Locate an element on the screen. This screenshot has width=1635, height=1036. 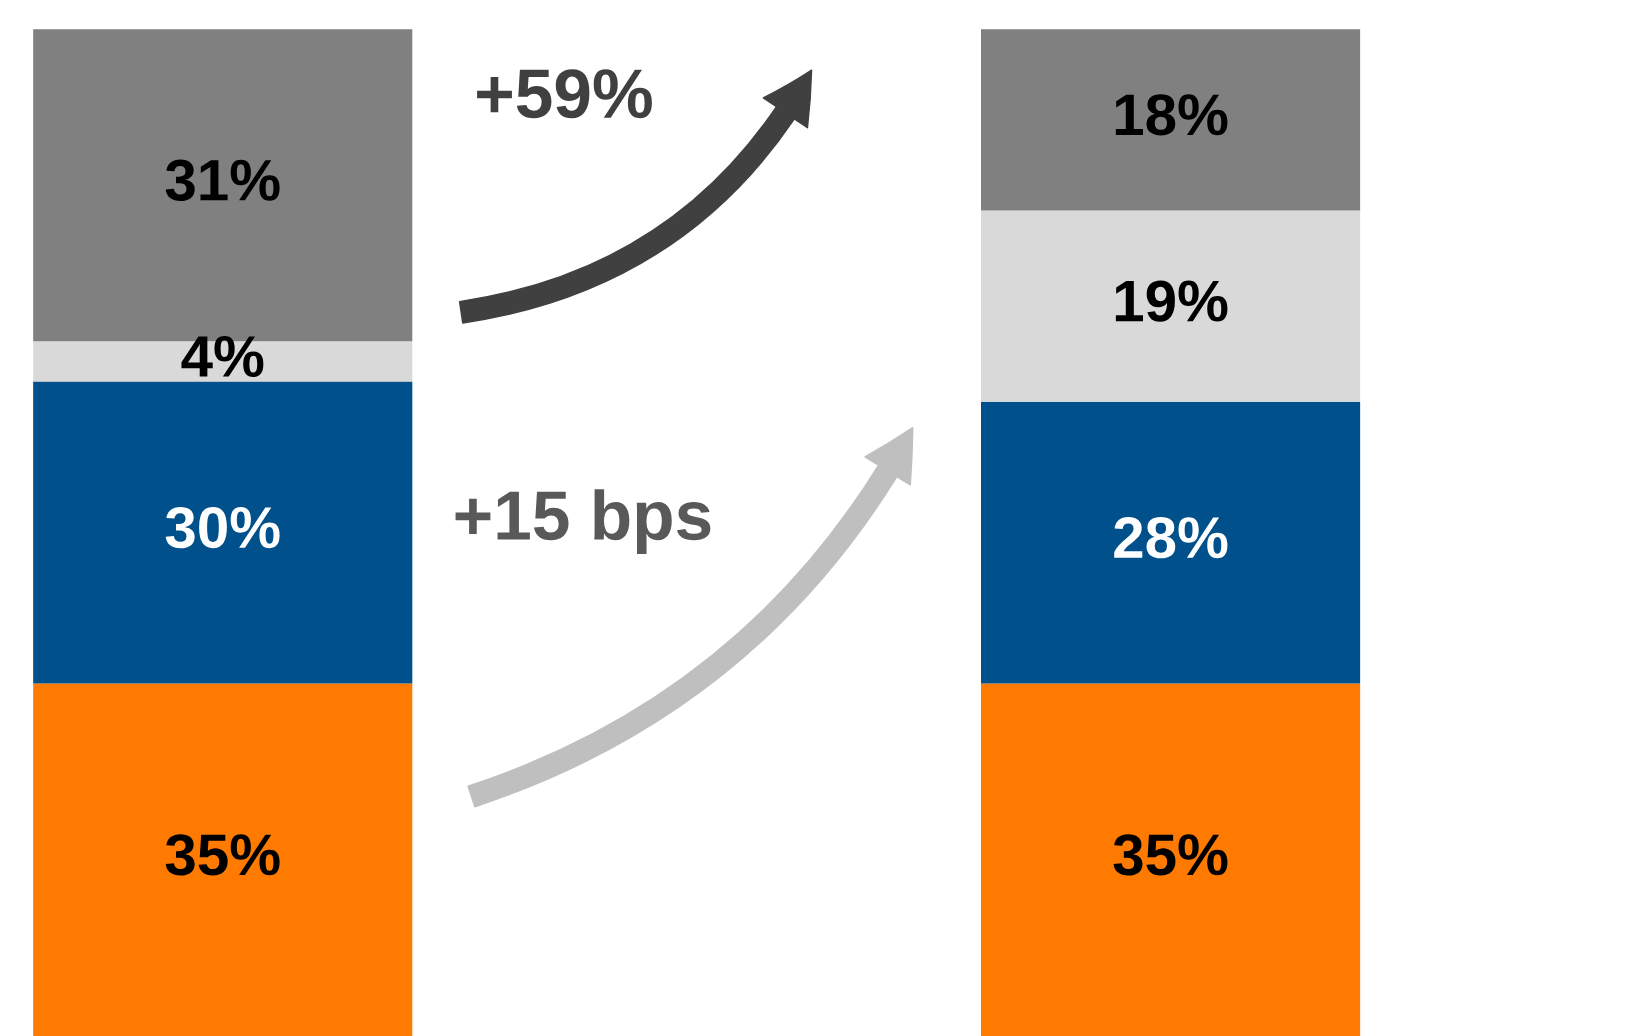
data-label: 28% is located at coordinates (1171, 538).